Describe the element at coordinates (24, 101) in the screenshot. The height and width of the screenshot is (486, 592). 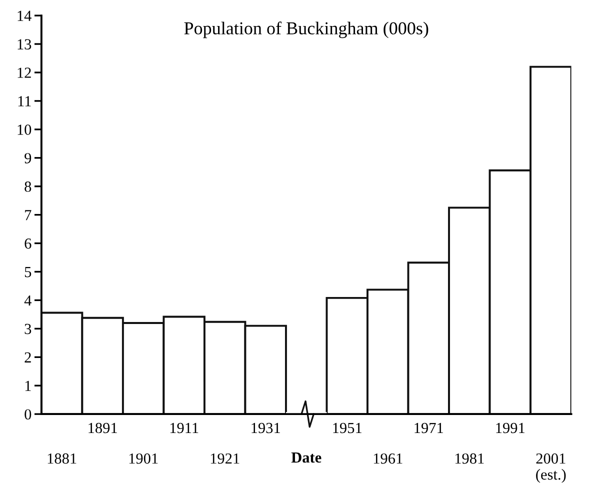
I see `y-tick-label: 11` at that location.